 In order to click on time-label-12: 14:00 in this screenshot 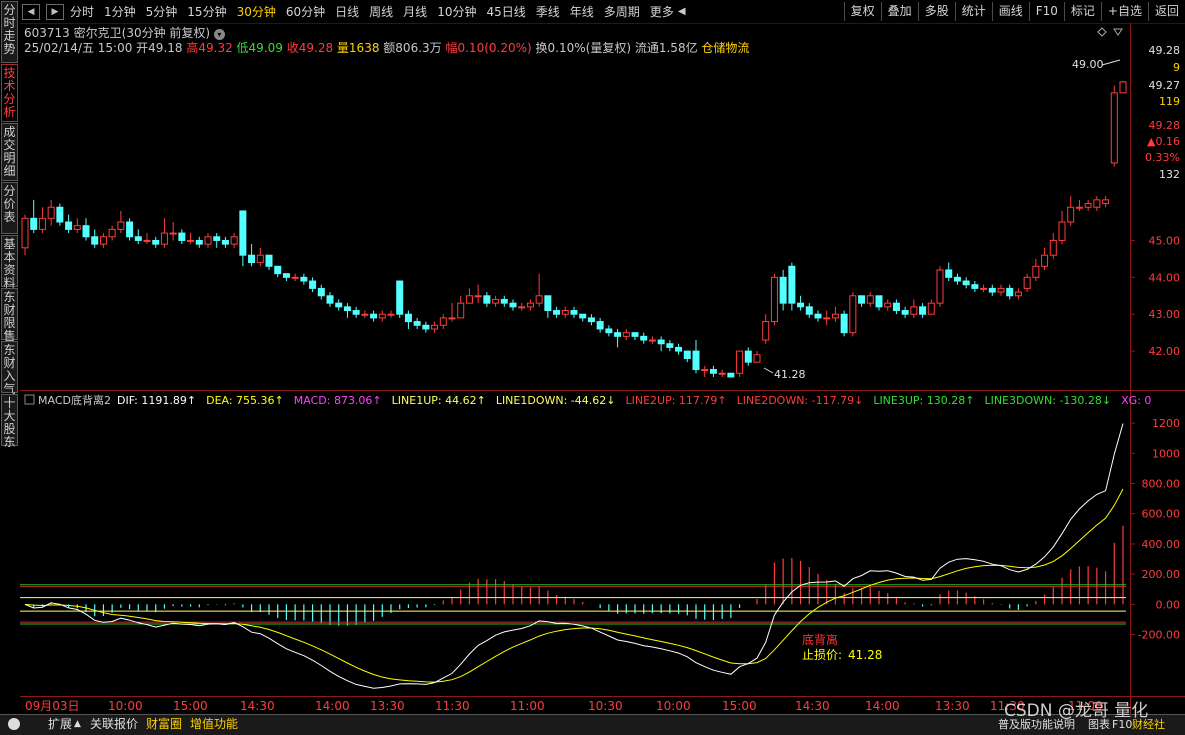, I will do `click(882, 706)`.